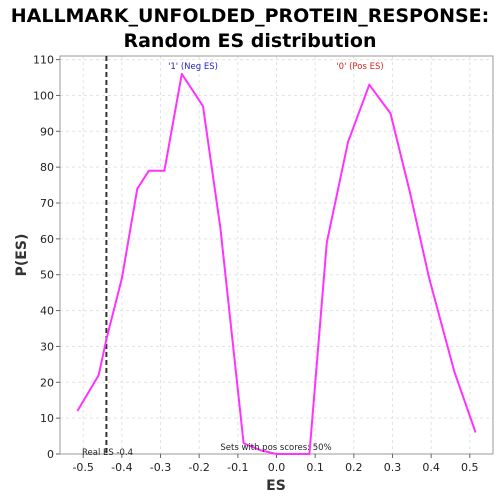 Image resolution: width=500 pixels, height=500 pixels. I want to click on y-axis-ticks: 0 10 20 30 40 50 60 70 80 90 100 110, so click(46, 257).